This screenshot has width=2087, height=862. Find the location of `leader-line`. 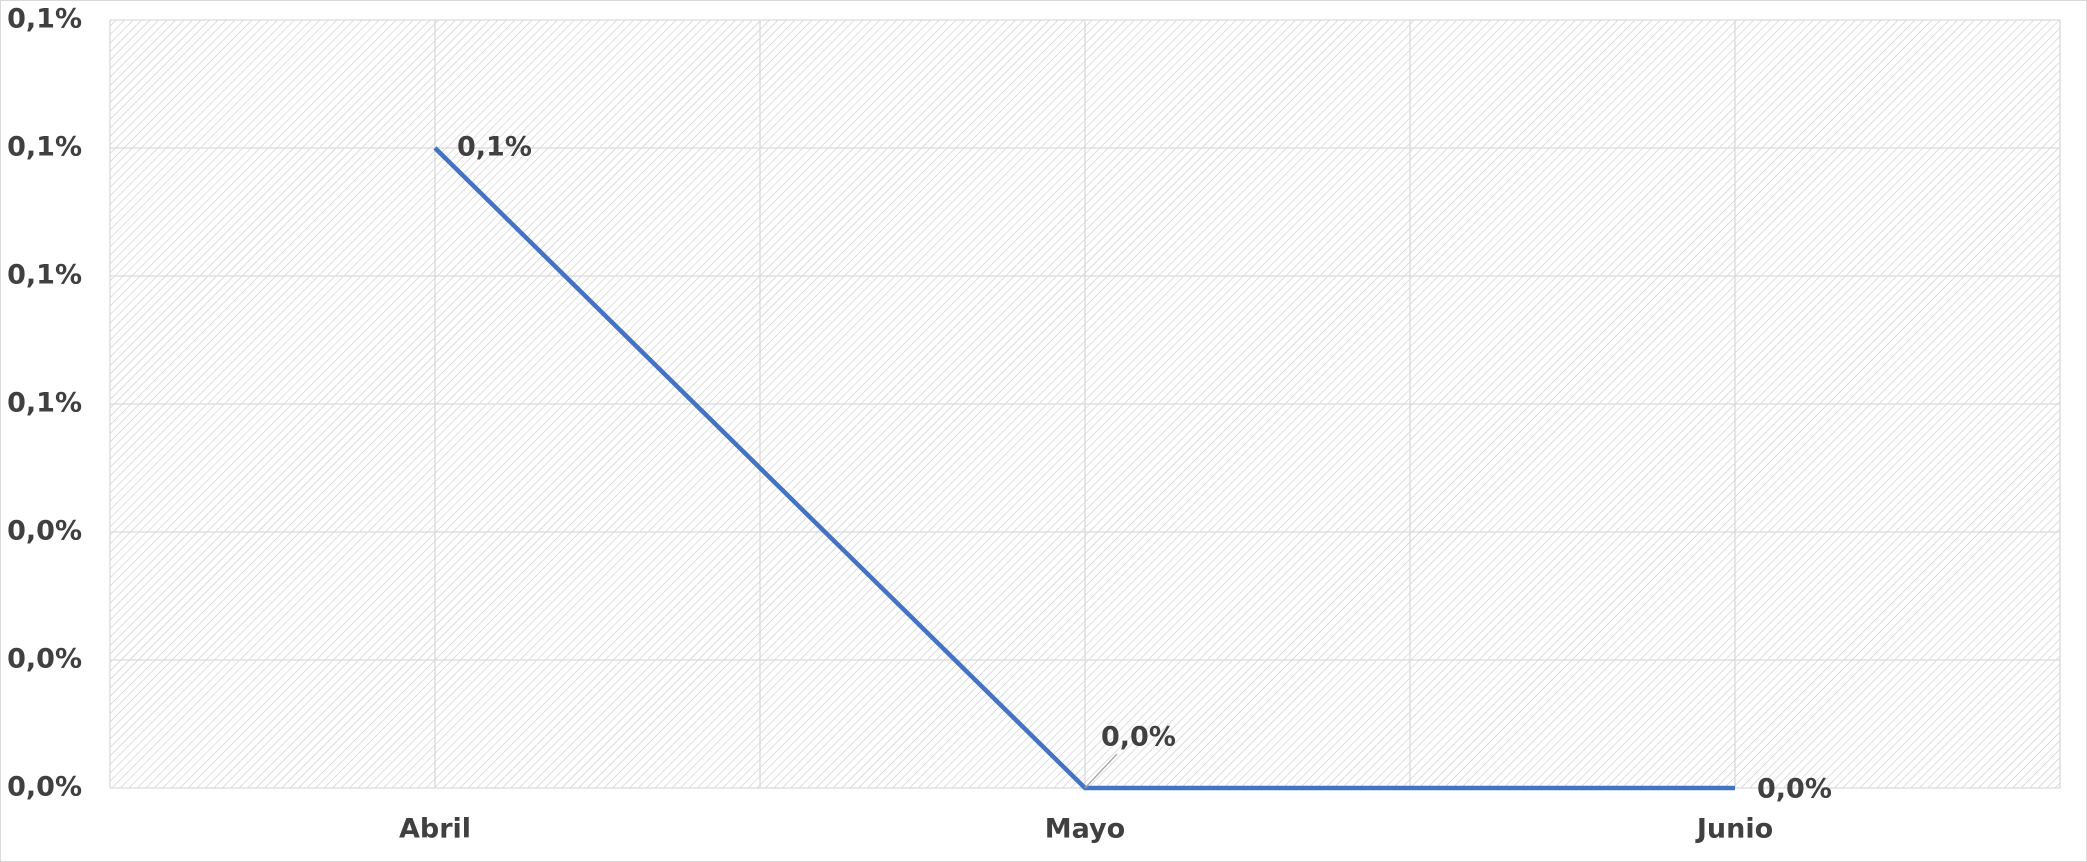

leader-line is located at coordinates (1101, 771).